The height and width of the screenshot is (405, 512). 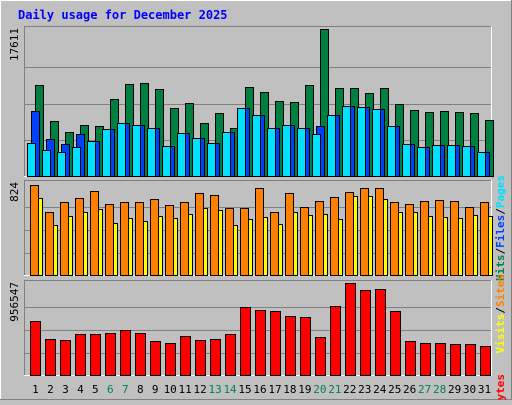 What do you see at coordinates (304, 389) in the screenshot?
I see `x-tick-label: 19` at bounding box center [304, 389].